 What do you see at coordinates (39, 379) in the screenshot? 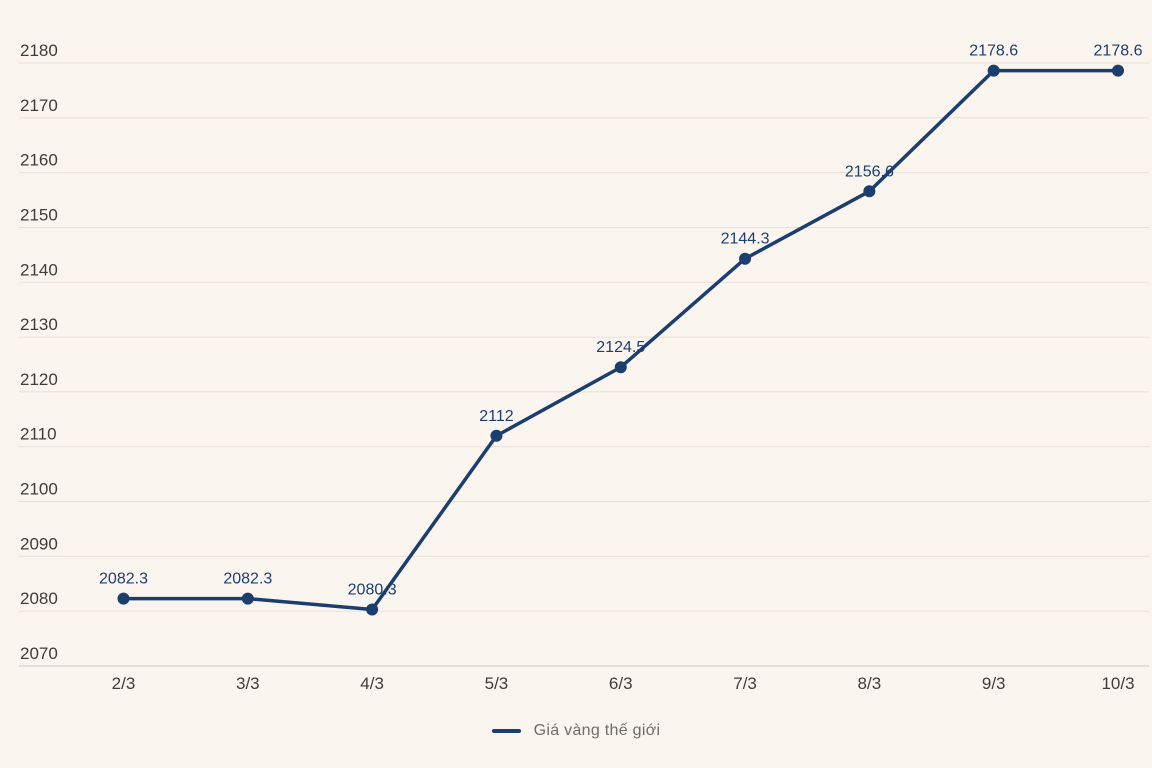
I see `y-axis-tick-label: 2120` at bounding box center [39, 379].